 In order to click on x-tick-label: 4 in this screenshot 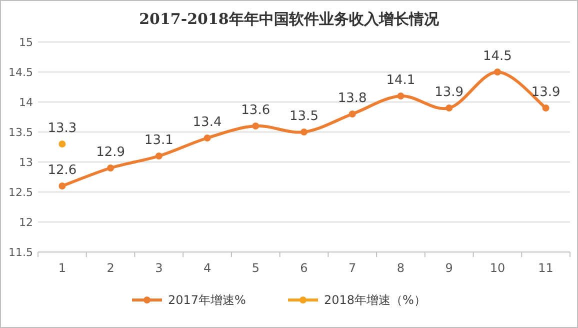, I will do `click(207, 268)`.